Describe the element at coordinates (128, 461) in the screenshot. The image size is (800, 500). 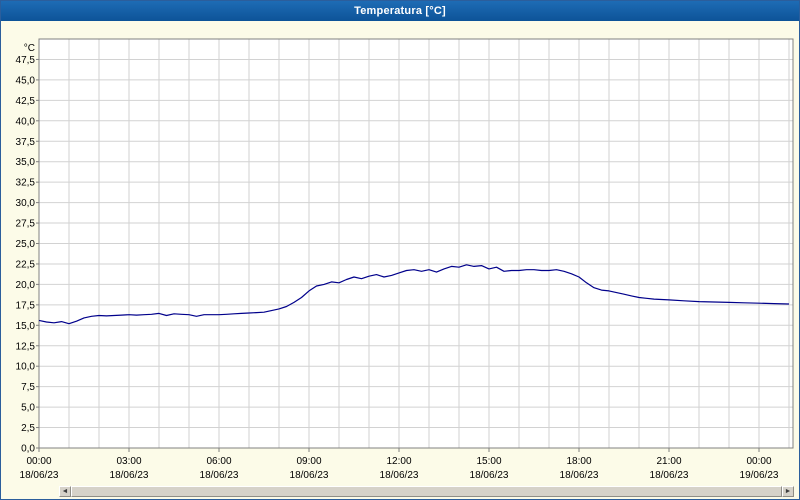
I see `x-tick-time-label: 03:00` at that location.